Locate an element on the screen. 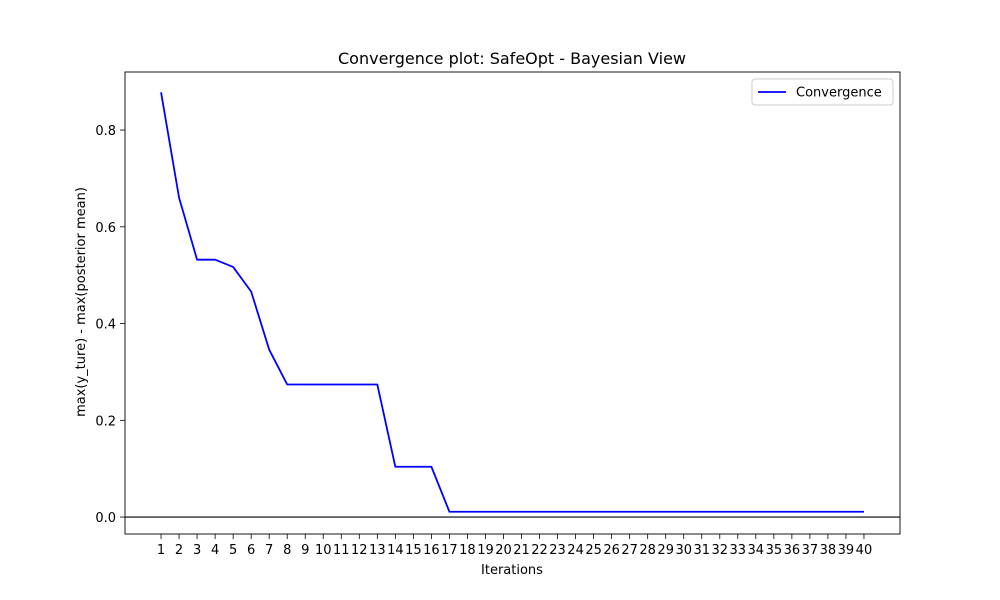 This screenshot has height=600, width=1000. x-tick-label: 9 is located at coordinates (305, 550).